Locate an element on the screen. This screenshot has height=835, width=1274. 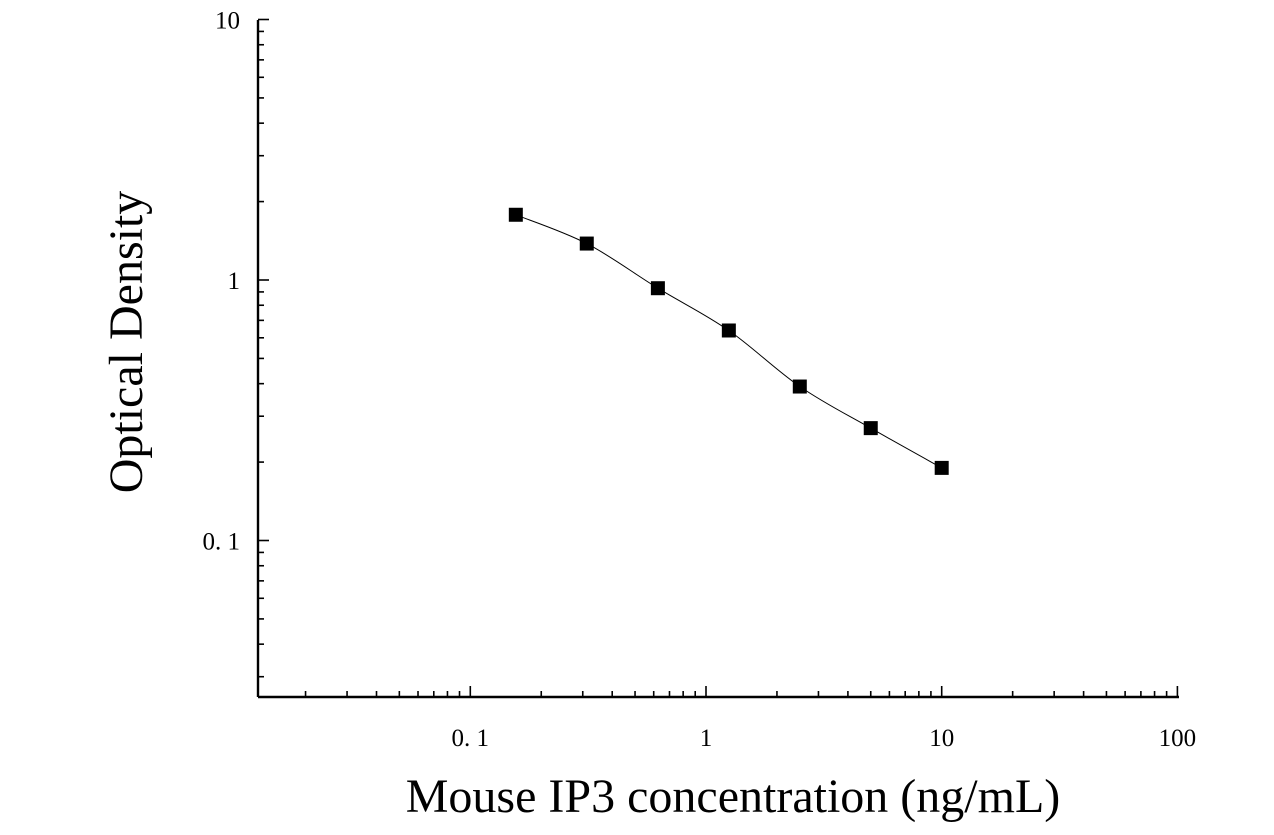
data-points is located at coordinates (728, 341).